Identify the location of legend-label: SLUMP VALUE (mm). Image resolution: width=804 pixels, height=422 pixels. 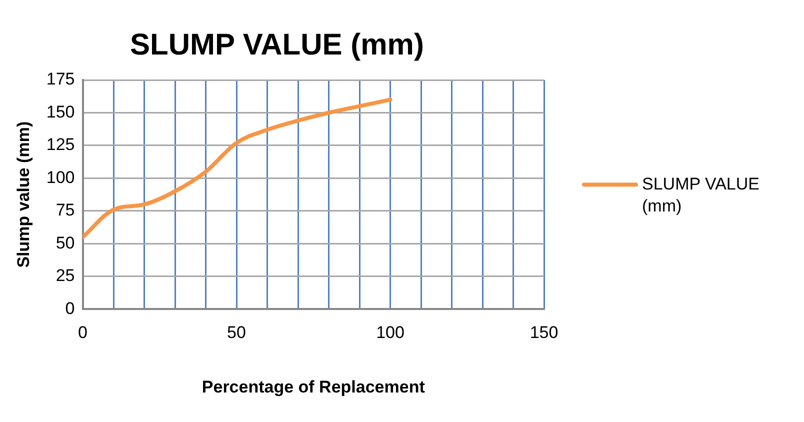
(701, 195).